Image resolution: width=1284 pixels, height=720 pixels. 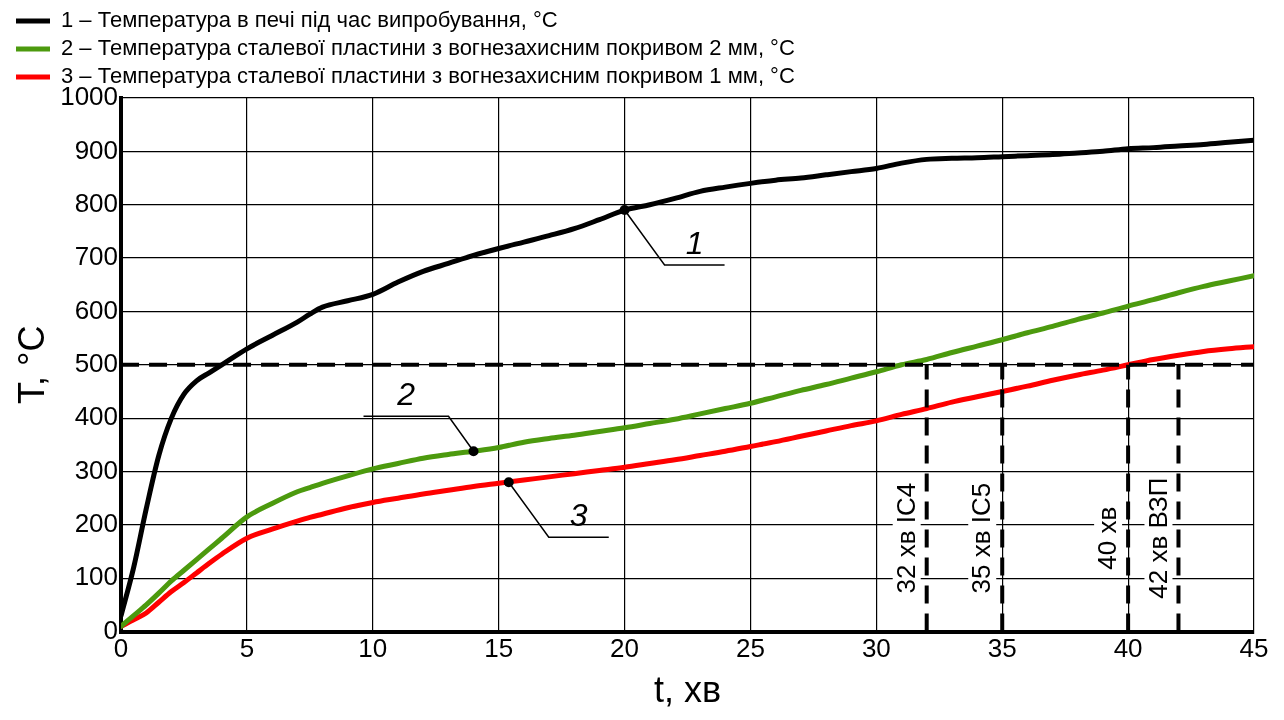 I want to click on x-tick-label: 5, so click(x=247, y=648).